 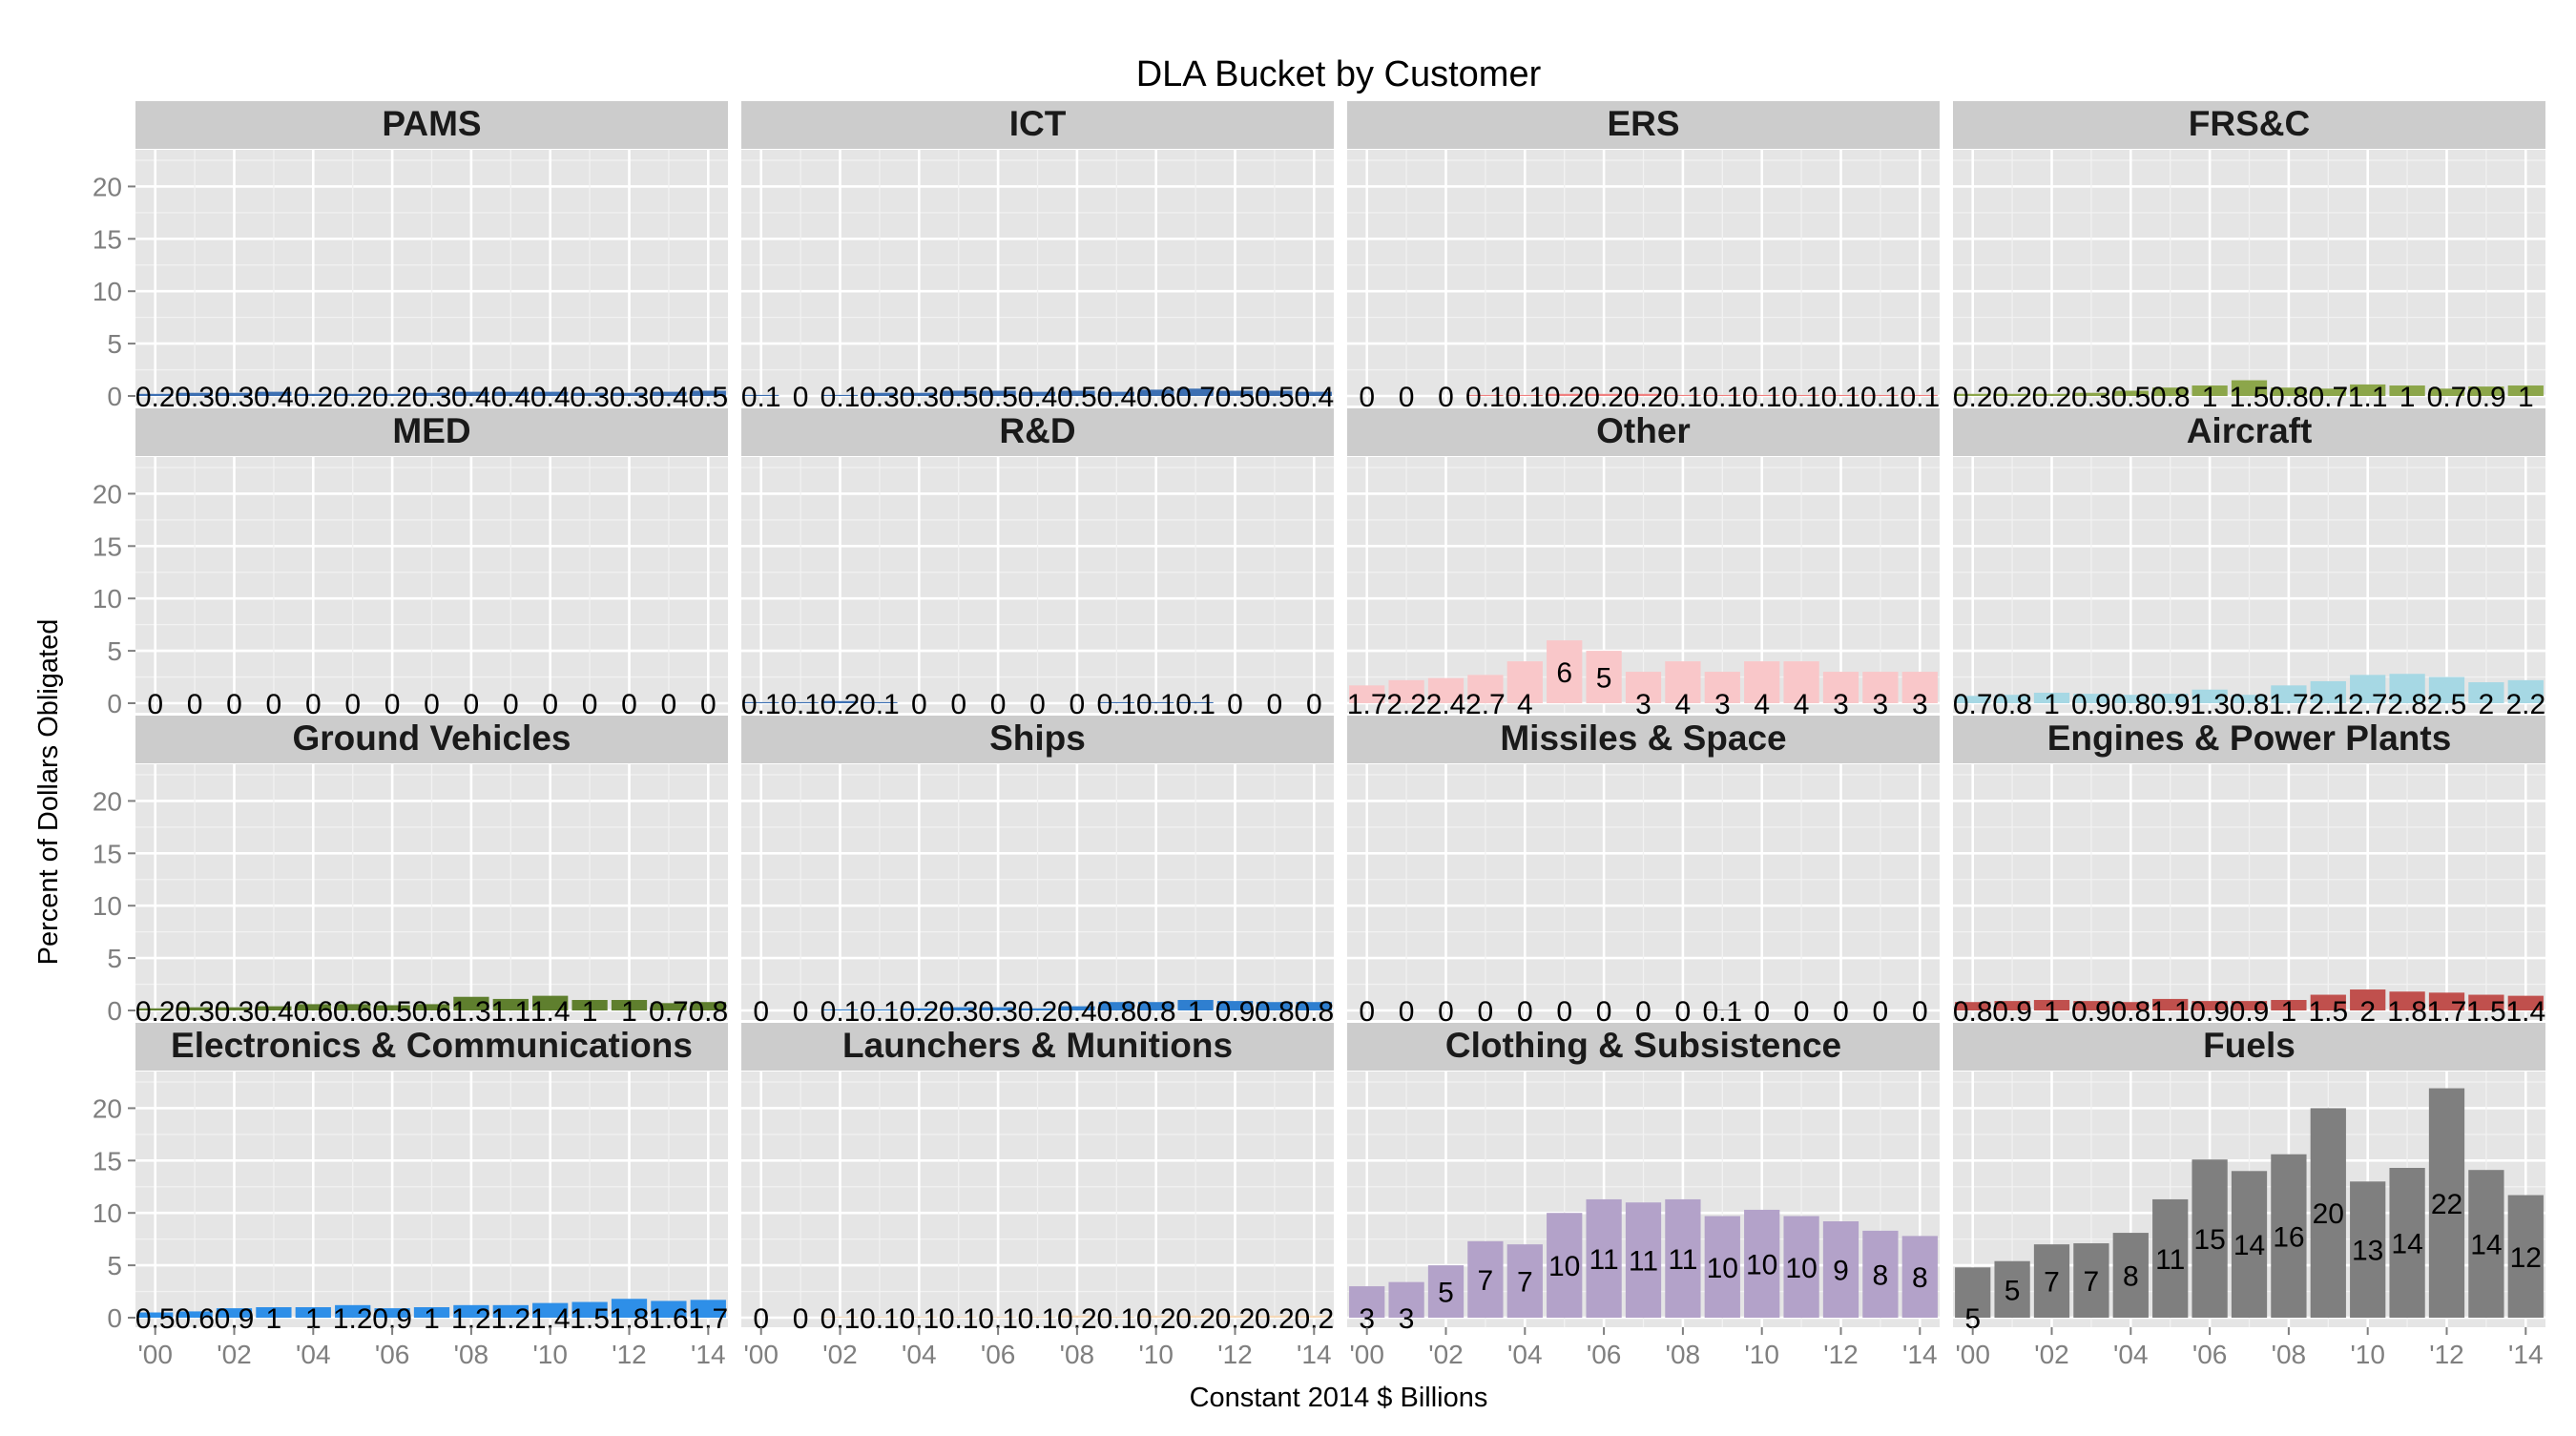 I want to click on x-tick-label: '08, so click(x=1683, y=1354).